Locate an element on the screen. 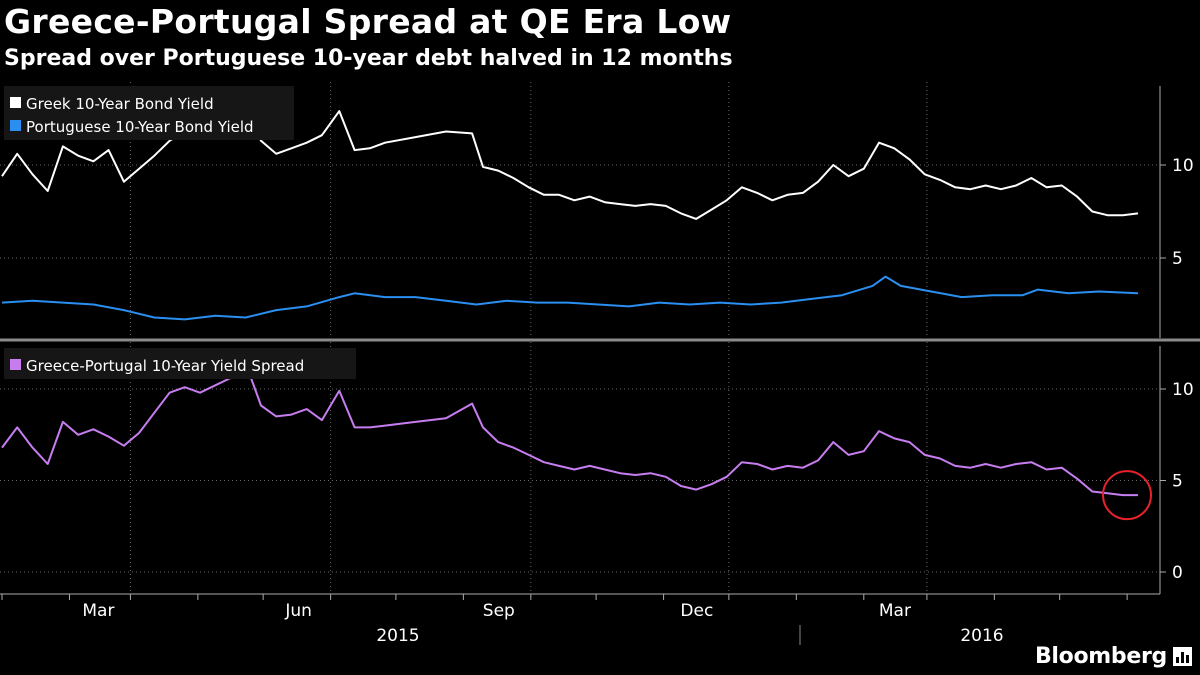  x-tick-label: Dec is located at coordinates (696, 611).